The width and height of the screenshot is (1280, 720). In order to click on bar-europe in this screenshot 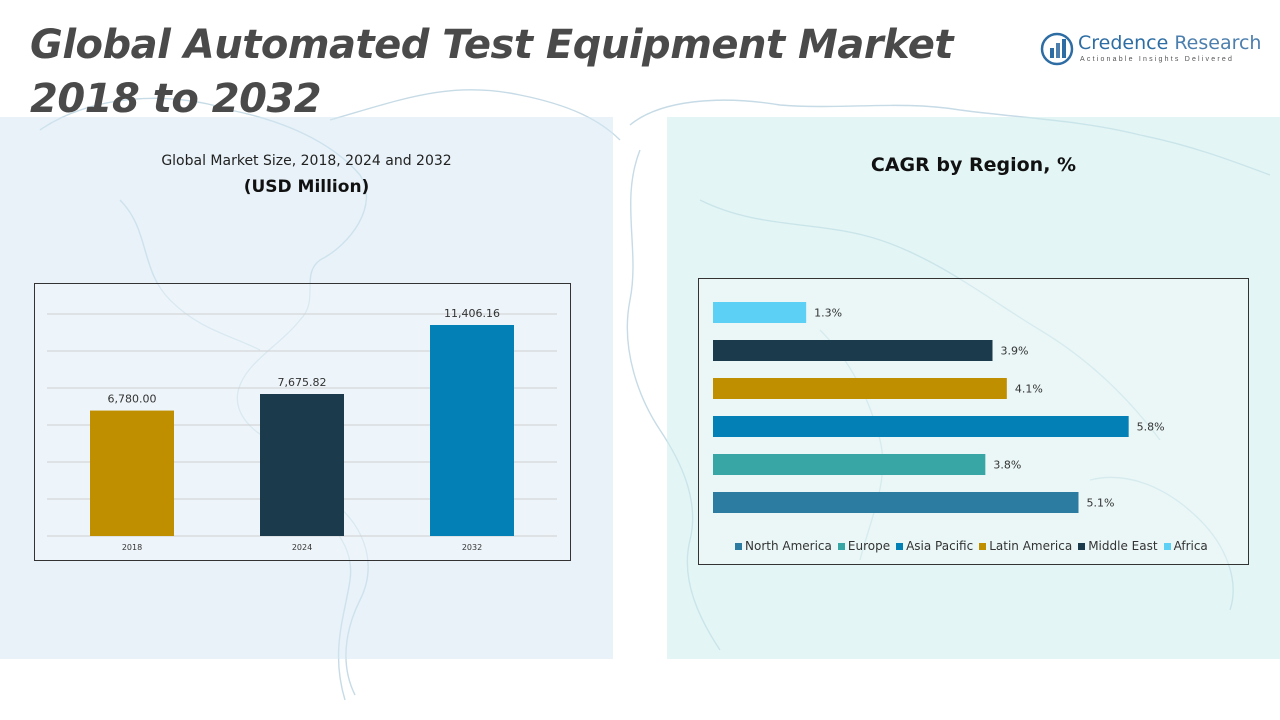, I will do `click(849, 464)`.